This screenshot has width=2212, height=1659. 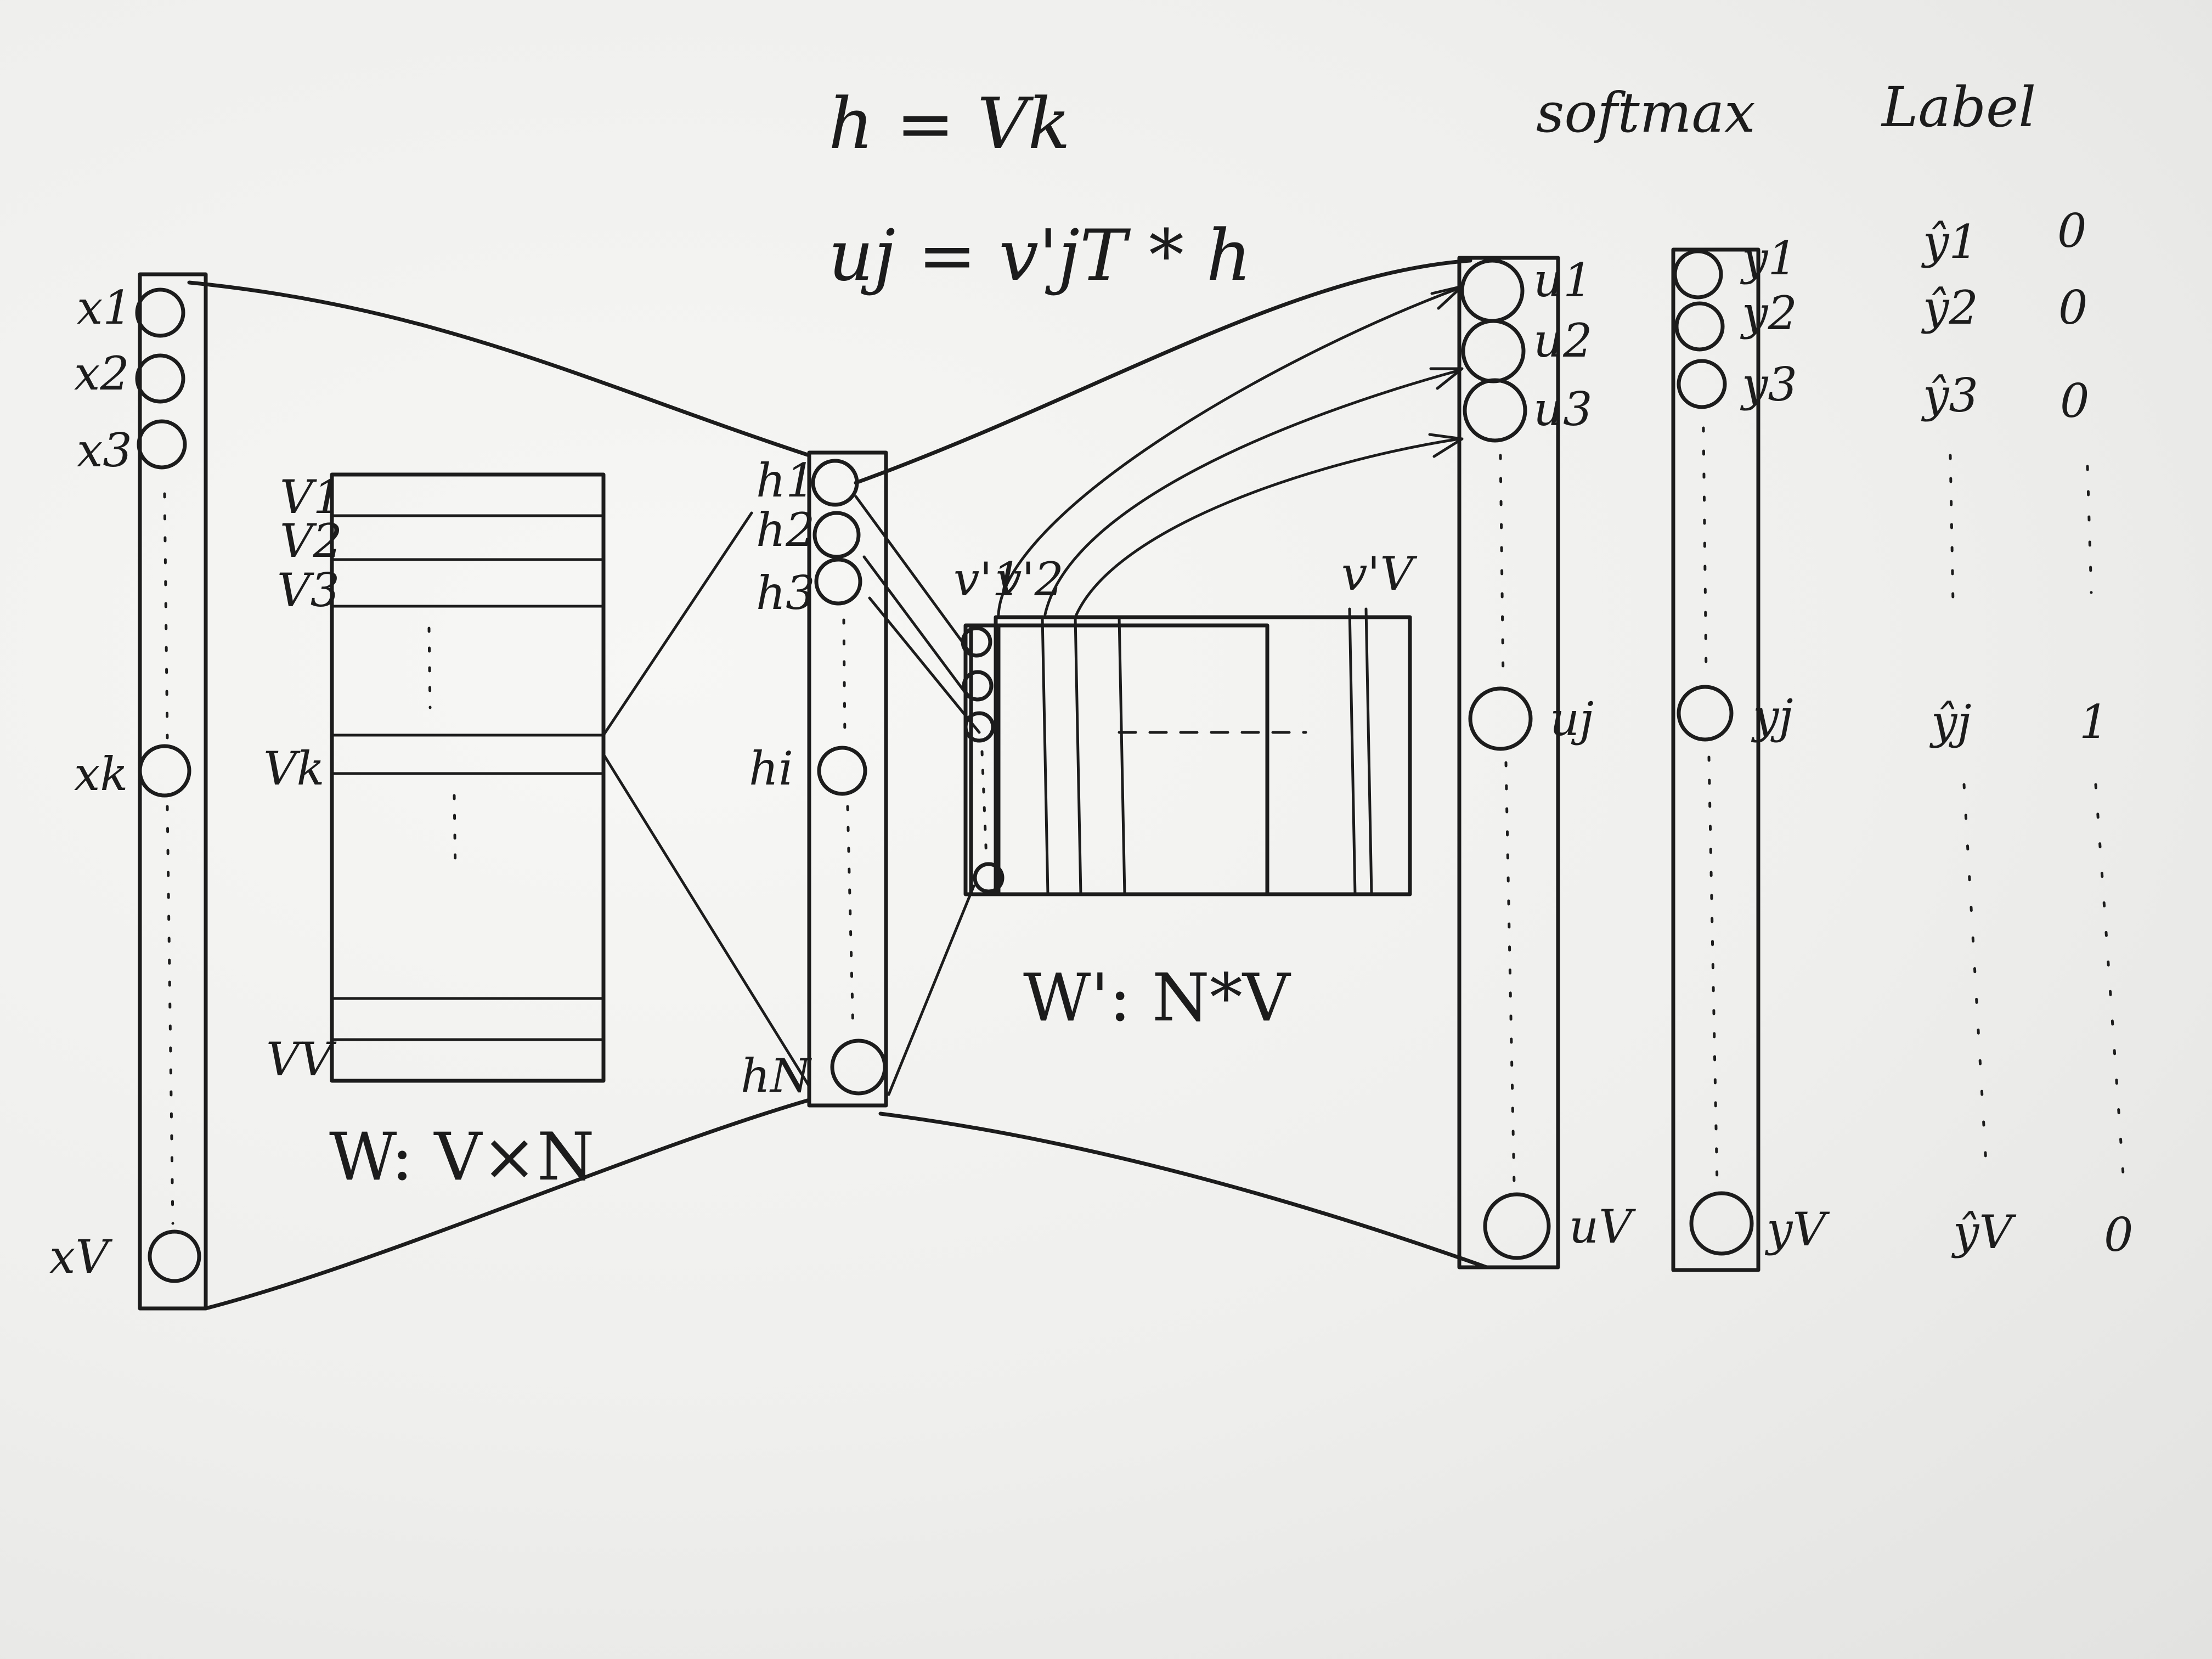 I want to click on hidden-node-hN, so click(x=859, y=1067).